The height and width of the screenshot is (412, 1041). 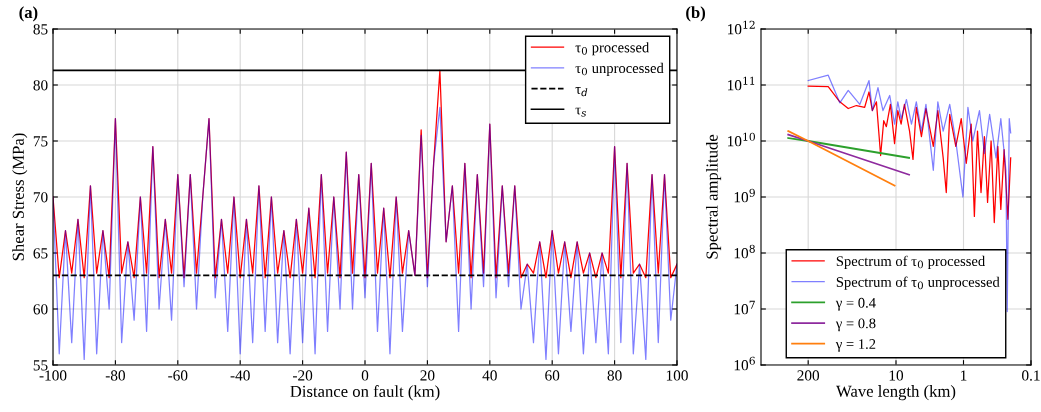 What do you see at coordinates (612, 49) in the screenshot?
I see `legend-label: τ$_{0}$ processed` at bounding box center [612, 49].